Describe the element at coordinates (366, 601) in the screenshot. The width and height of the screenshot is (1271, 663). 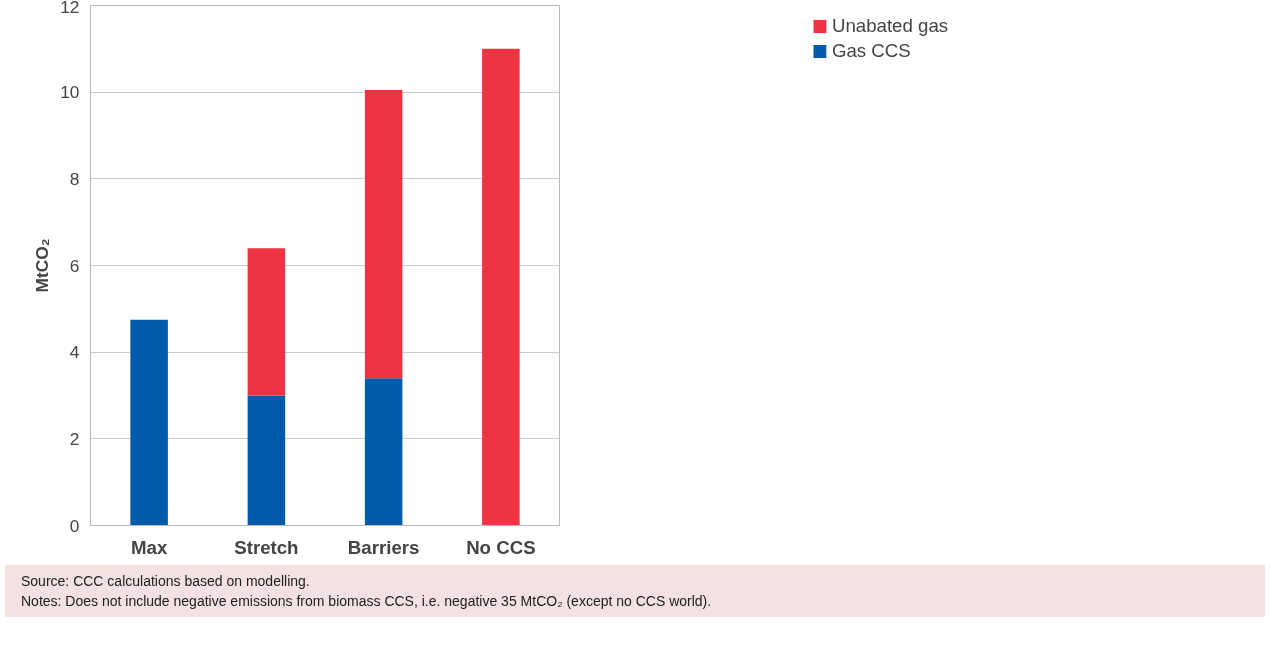
I see `text: Notes: Does not include negative emissions from biomass CCS, i.e. negative 35 MtCO₂ (except no CCS world).` at that location.